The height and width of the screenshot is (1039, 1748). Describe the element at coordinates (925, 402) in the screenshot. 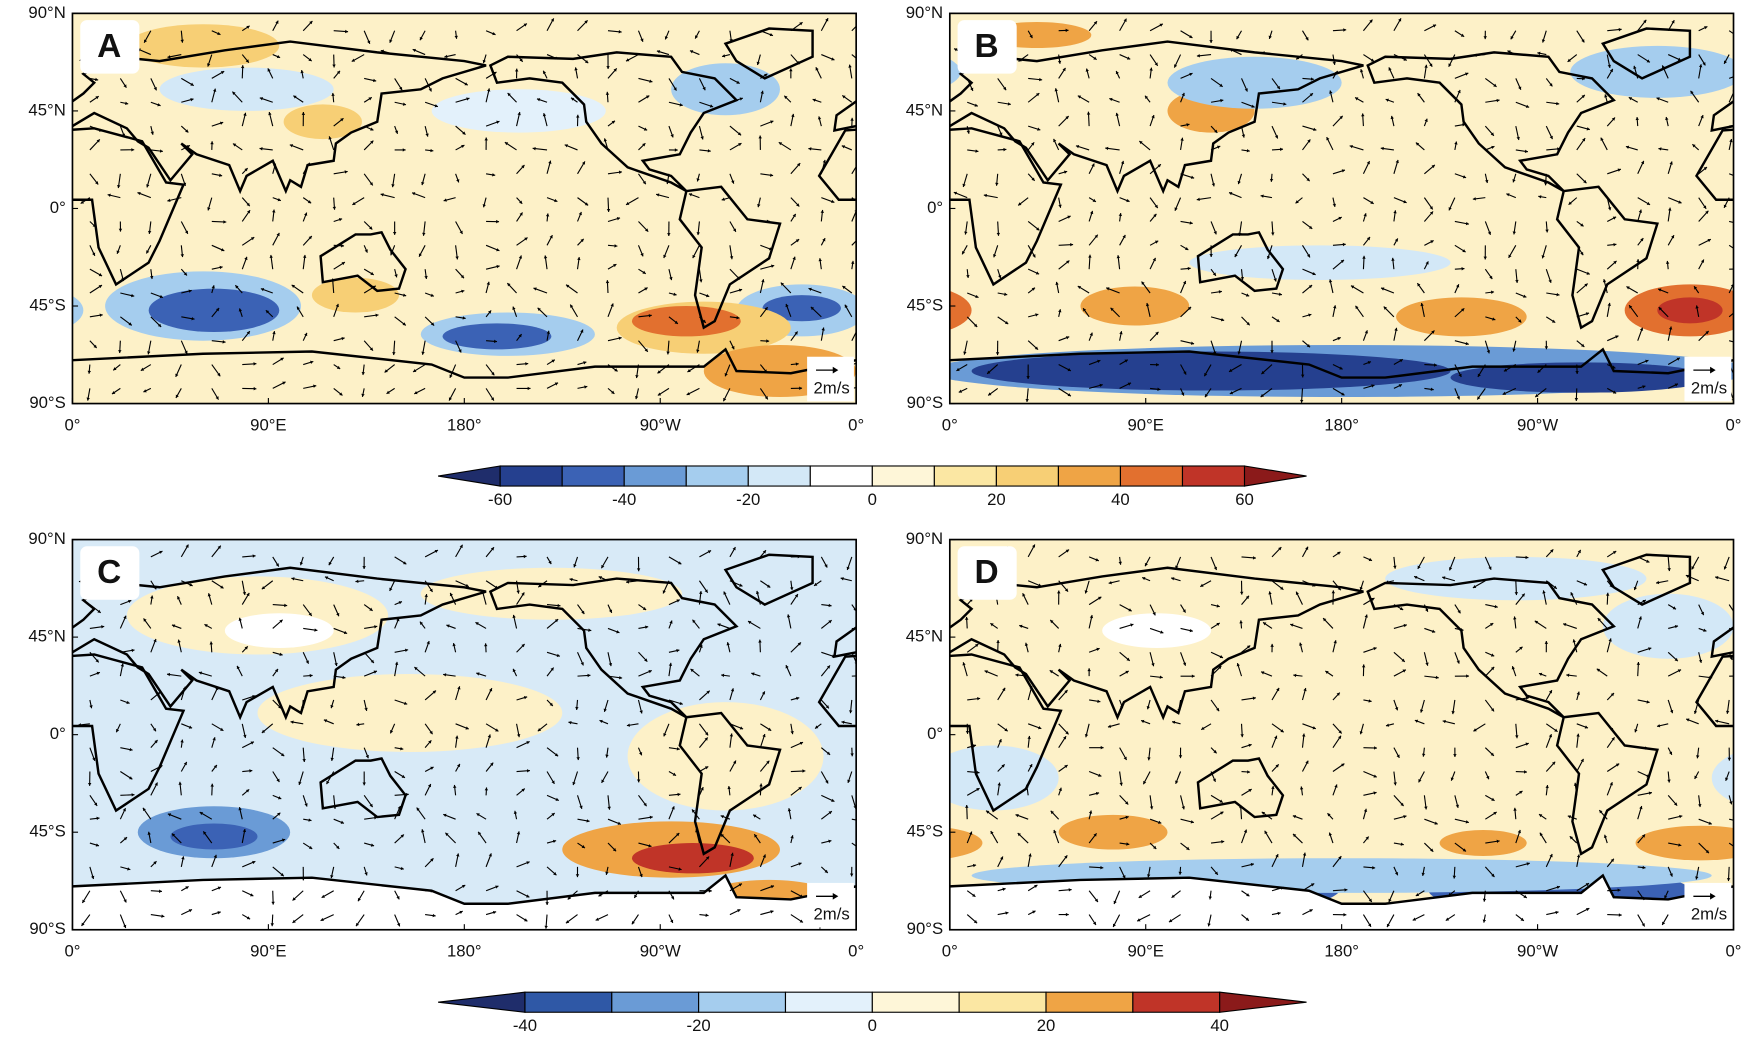

I see `latitude-tick-label: 90°S` at that location.